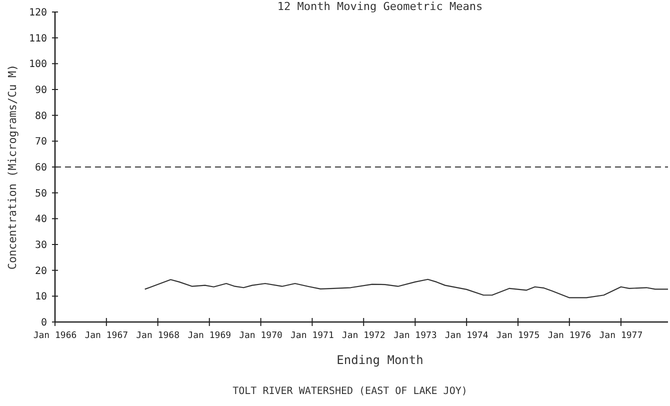 This screenshot has width=670, height=406. Describe the element at coordinates (40, 90) in the screenshot. I see `y-tick-label: 90` at that location.